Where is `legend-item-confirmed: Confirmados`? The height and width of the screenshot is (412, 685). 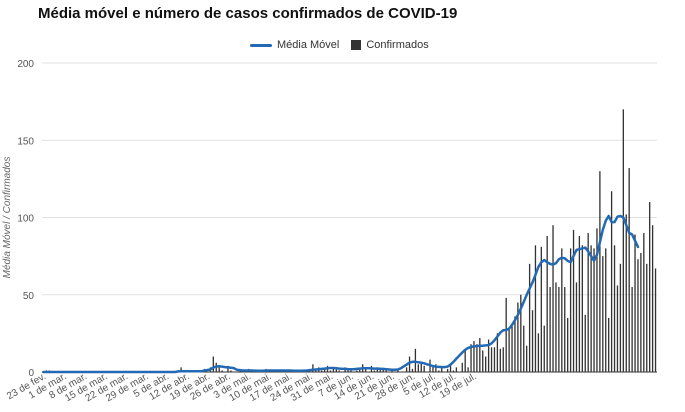 legend-item-confirmed: Confirmados is located at coordinates (390, 45).